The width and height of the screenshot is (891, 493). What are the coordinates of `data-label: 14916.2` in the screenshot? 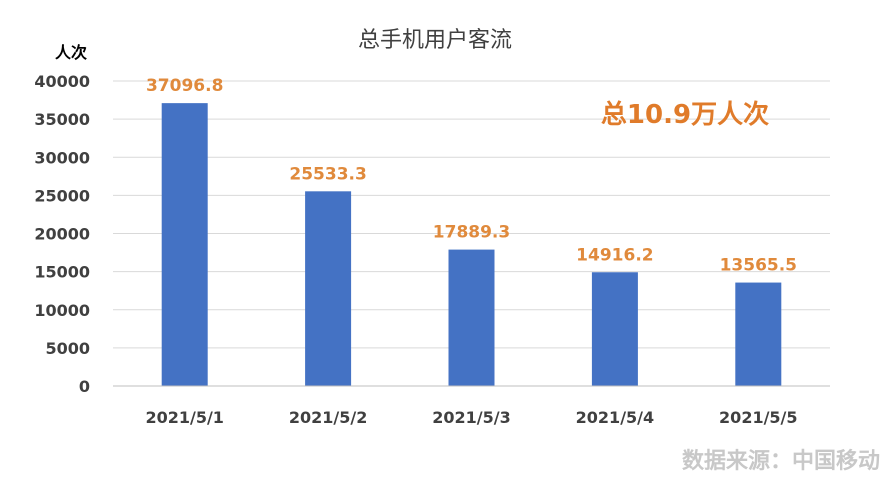 It's located at (614, 255).